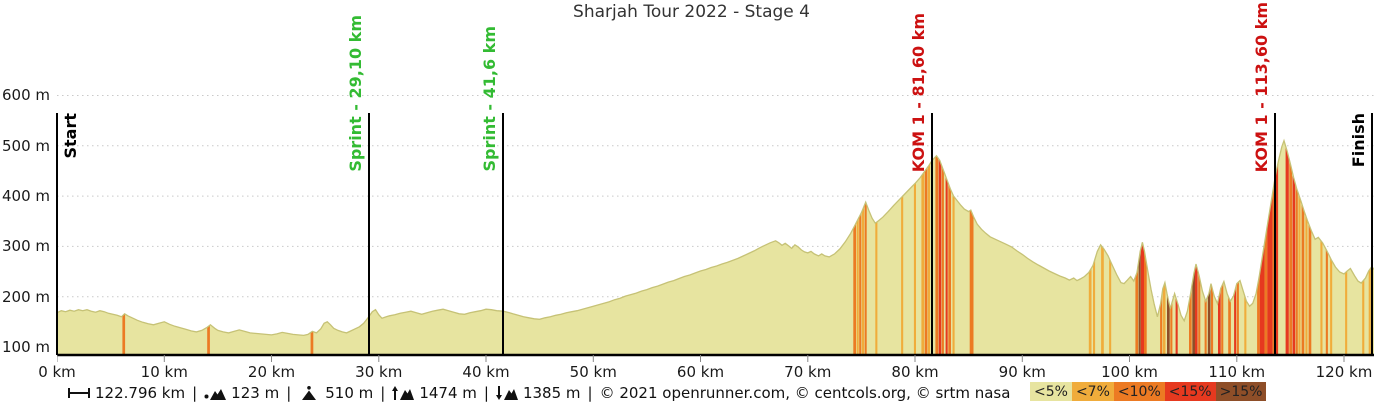  Describe the element at coordinates (808, 372) in the screenshot. I see `x-axis-label: 70 km` at that location.